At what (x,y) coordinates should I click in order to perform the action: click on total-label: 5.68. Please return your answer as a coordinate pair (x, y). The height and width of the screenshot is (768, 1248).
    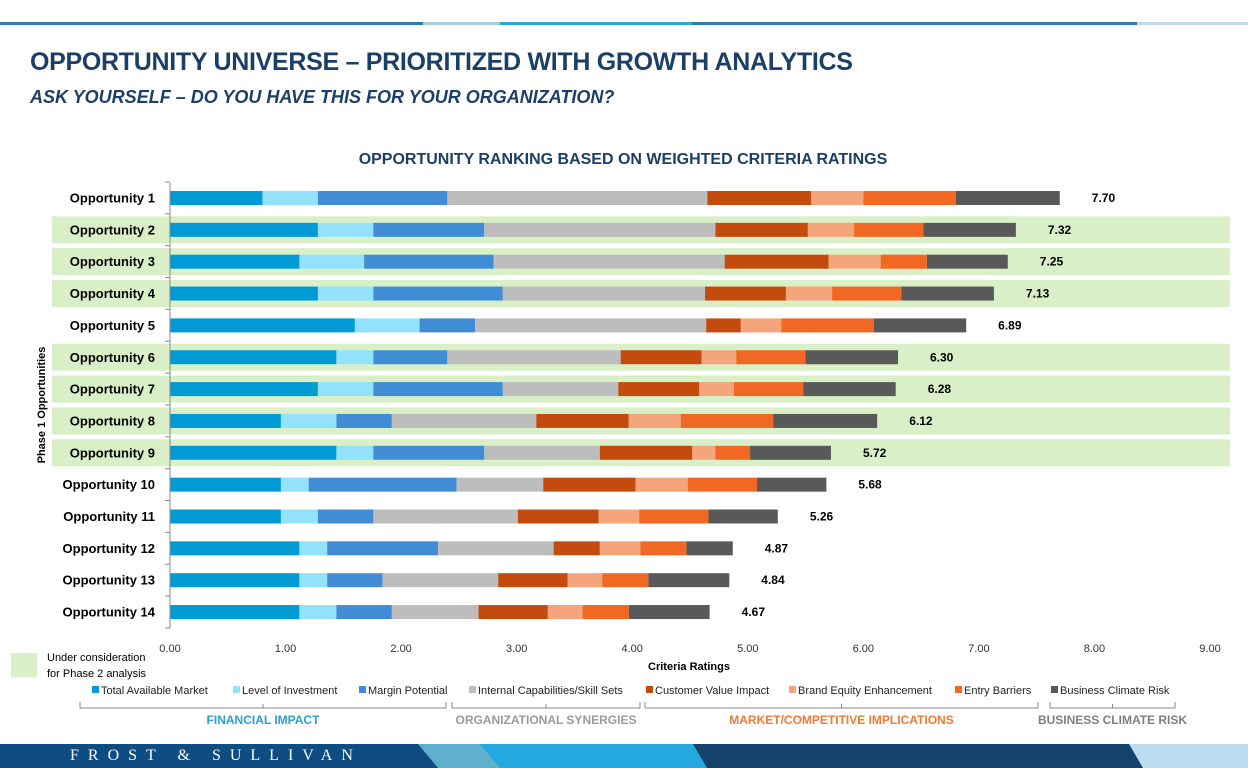
    Looking at the image, I should click on (870, 485).